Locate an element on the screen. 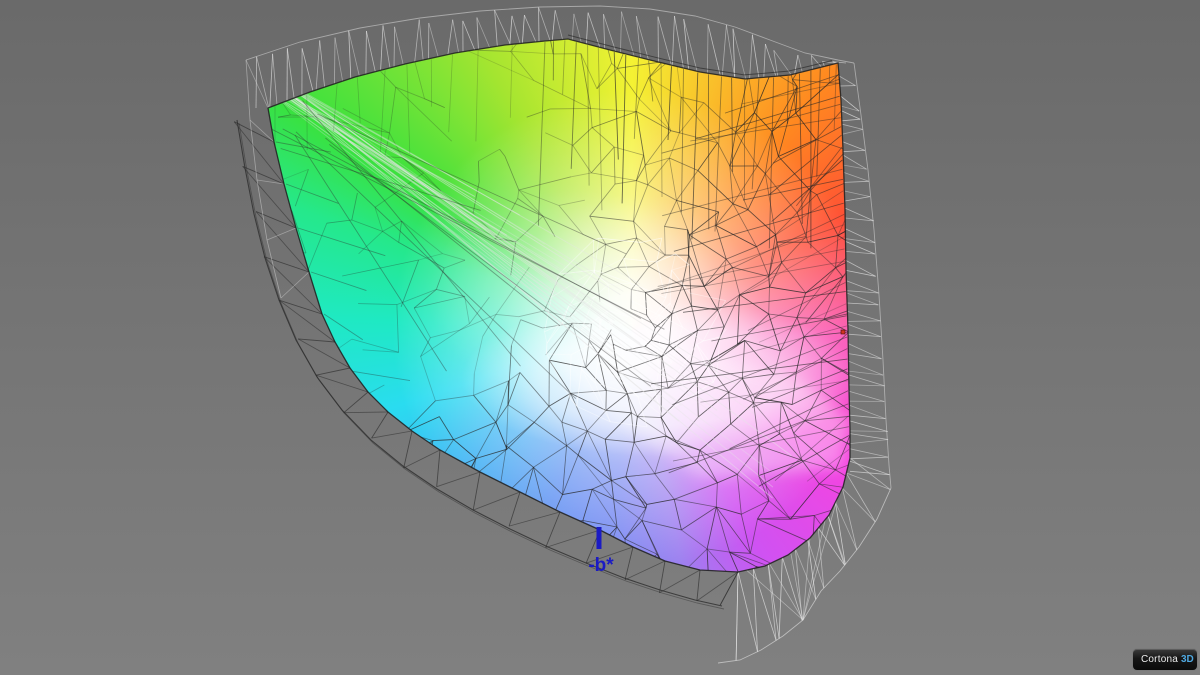  l-axis-label: L* is located at coordinates (606, 325).